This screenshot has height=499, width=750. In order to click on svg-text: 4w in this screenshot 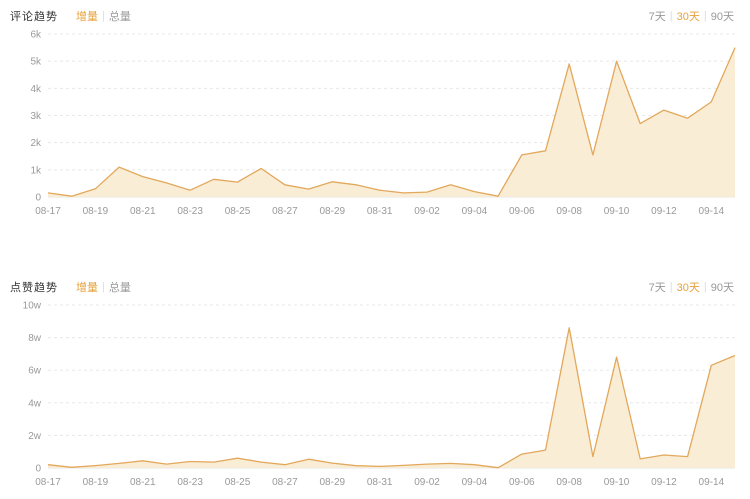, I will do `click(35, 403)`.